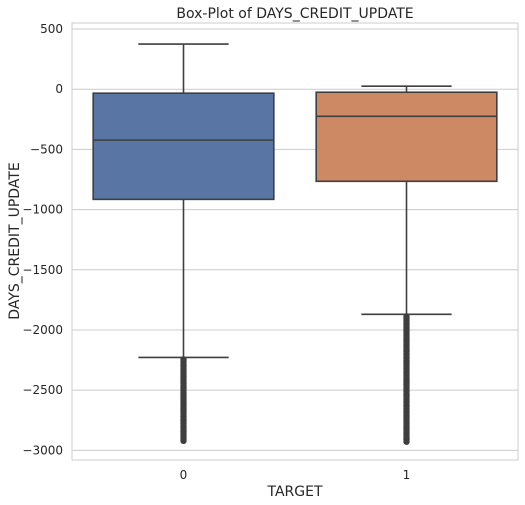 This screenshot has width=525, height=505. Describe the element at coordinates (15, 240) in the screenshot. I see `y-axis-label: DAYS_CREDIT_UPDATE` at that location.